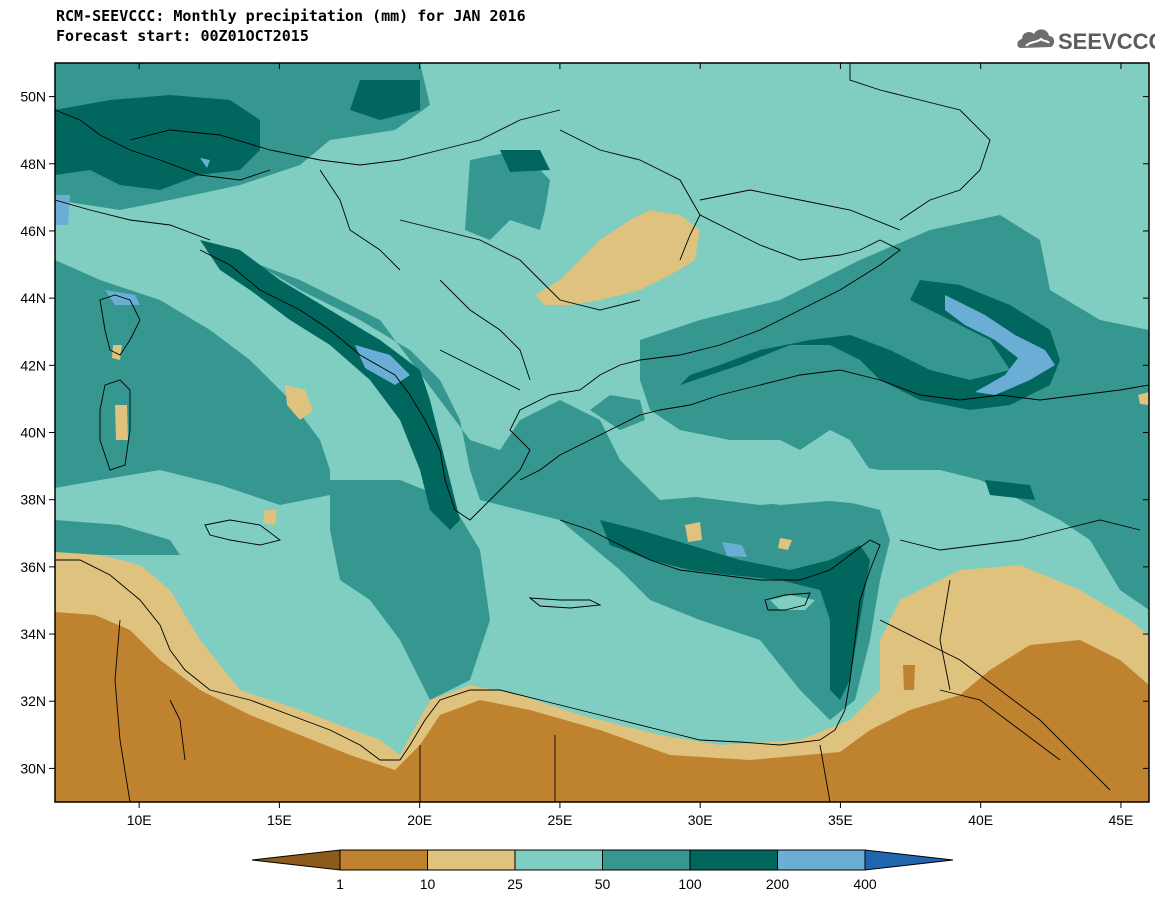 The height and width of the screenshot is (907, 1165). I want to click on logo-text: SEEVCCC, so click(1106, 41).